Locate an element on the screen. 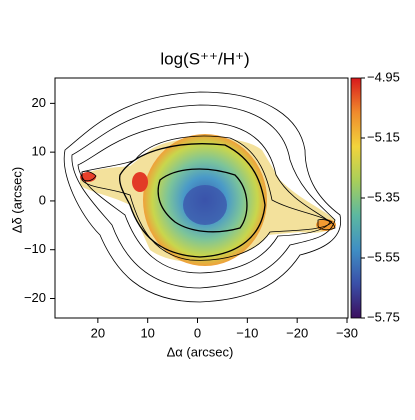 This screenshot has width=415, height=420. colorbar-tick-label: −5.55 is located at coordinates (383, 256).